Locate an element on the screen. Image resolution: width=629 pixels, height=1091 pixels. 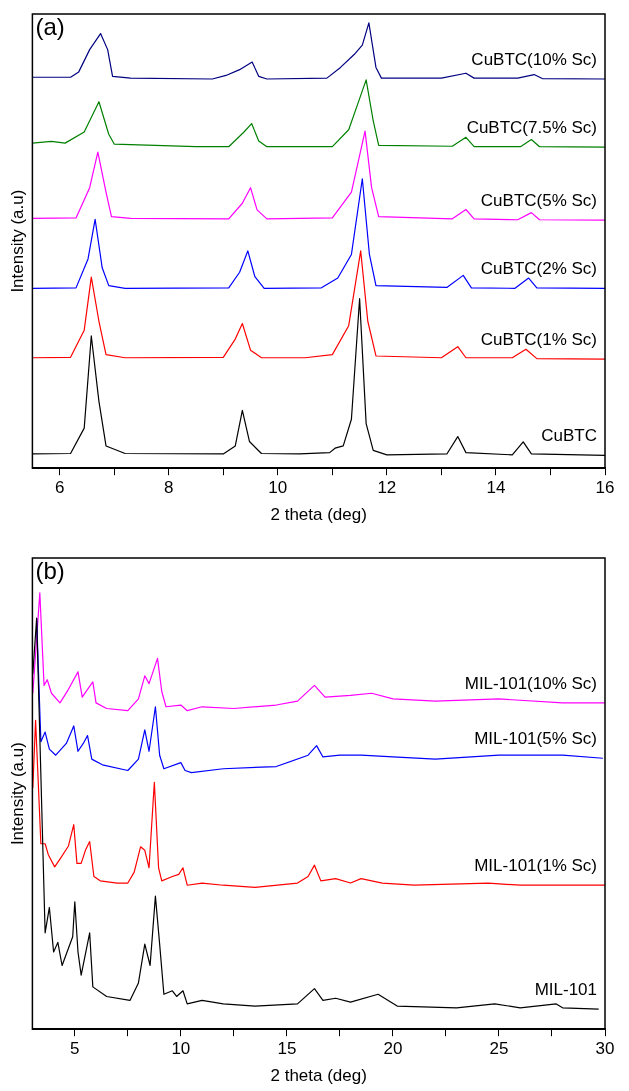
series-label: MIL-101 is located at coordinates (565, 990).